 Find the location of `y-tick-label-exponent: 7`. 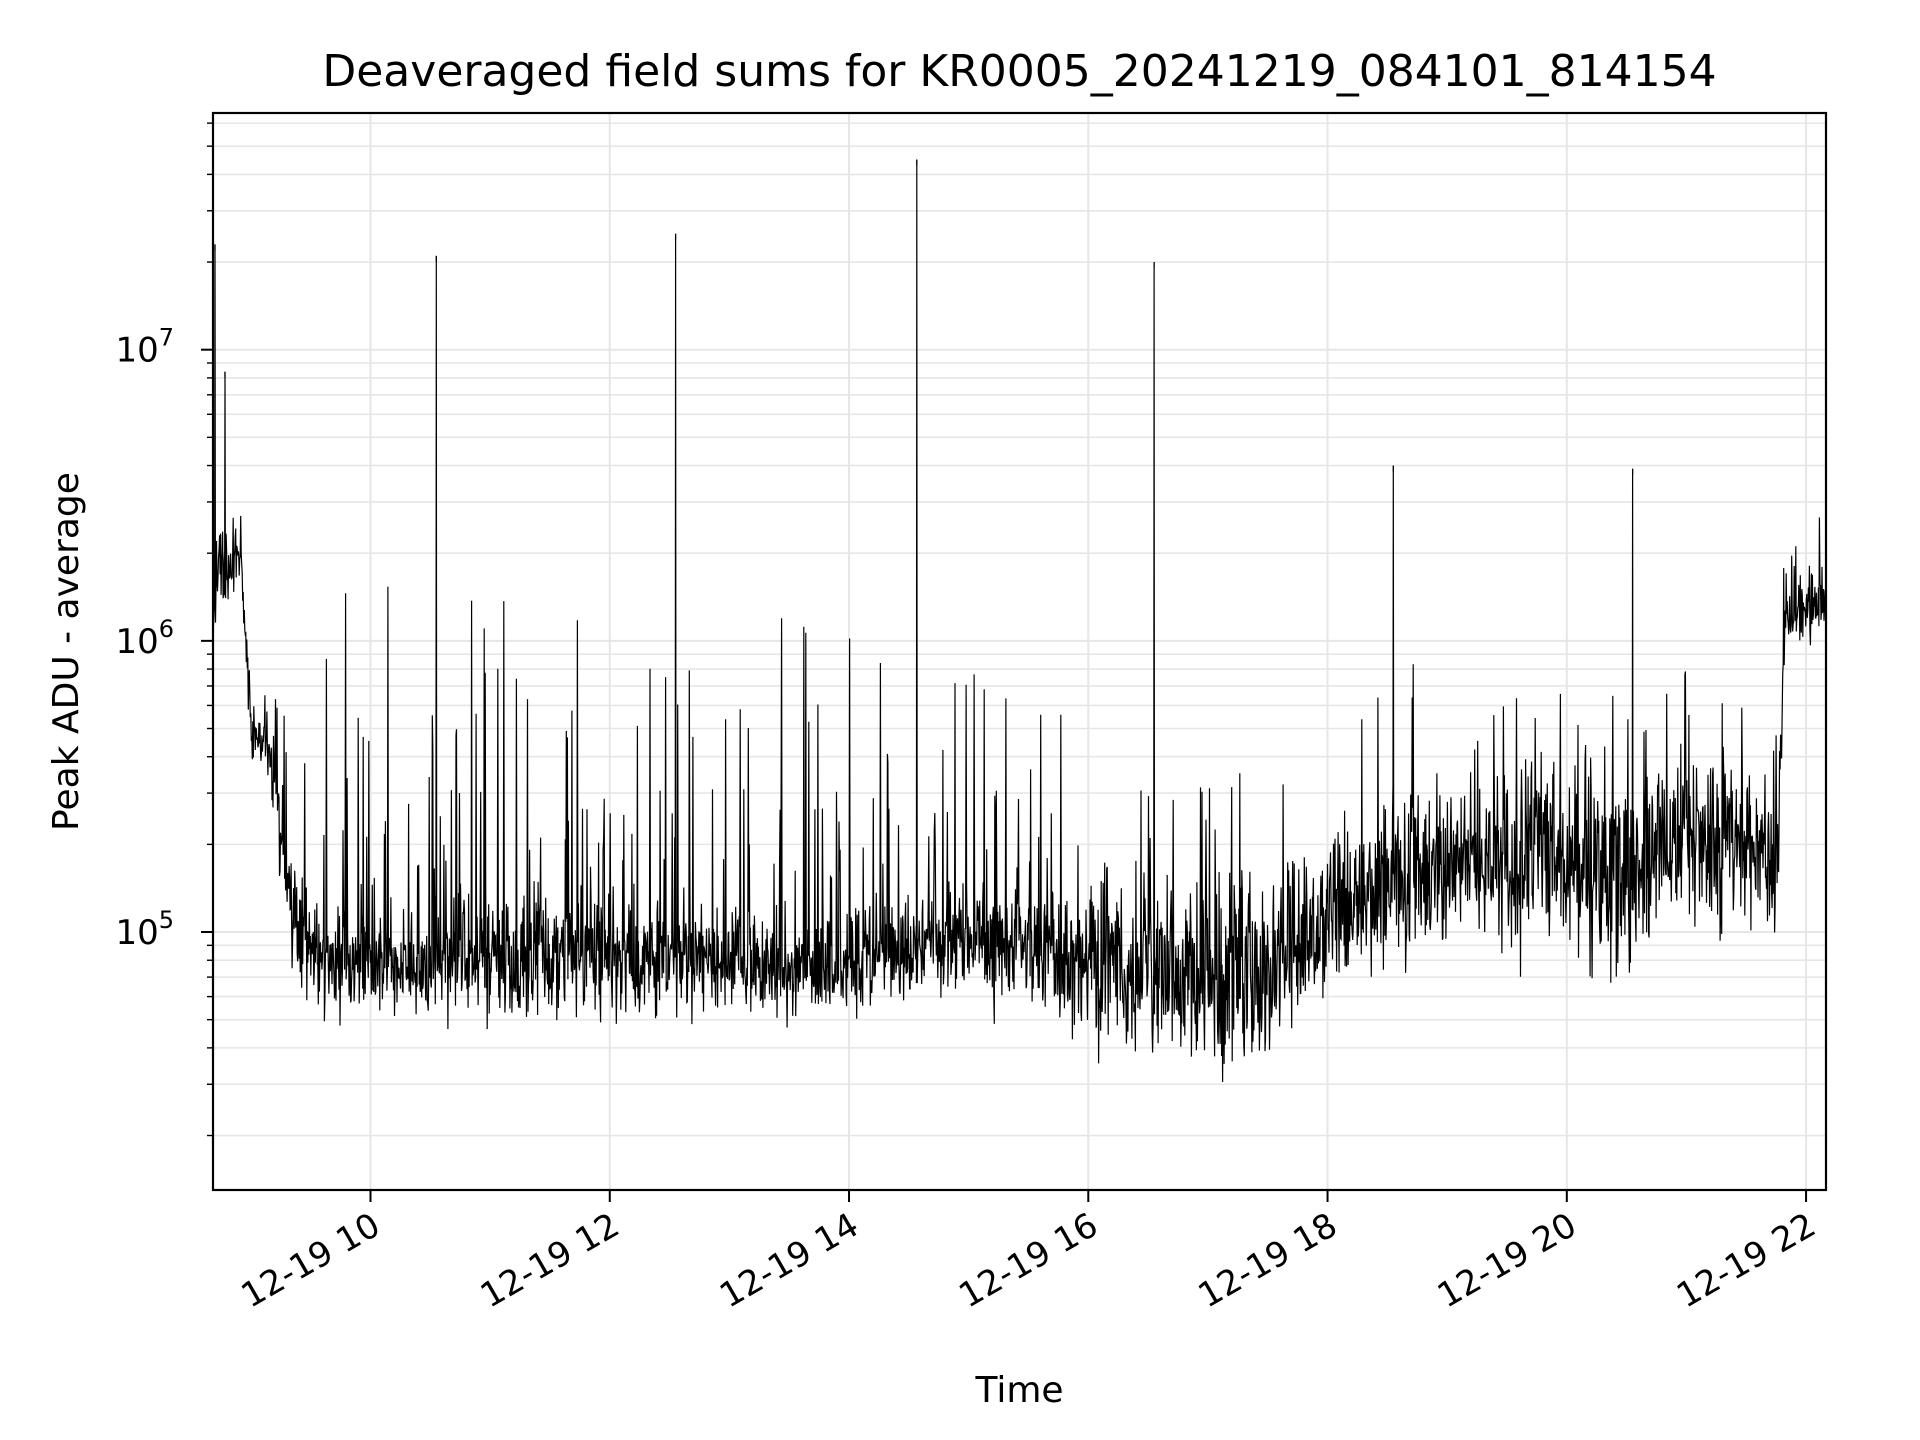

y-tick-label-exponent: 7 is located at coordinates (166, 338).